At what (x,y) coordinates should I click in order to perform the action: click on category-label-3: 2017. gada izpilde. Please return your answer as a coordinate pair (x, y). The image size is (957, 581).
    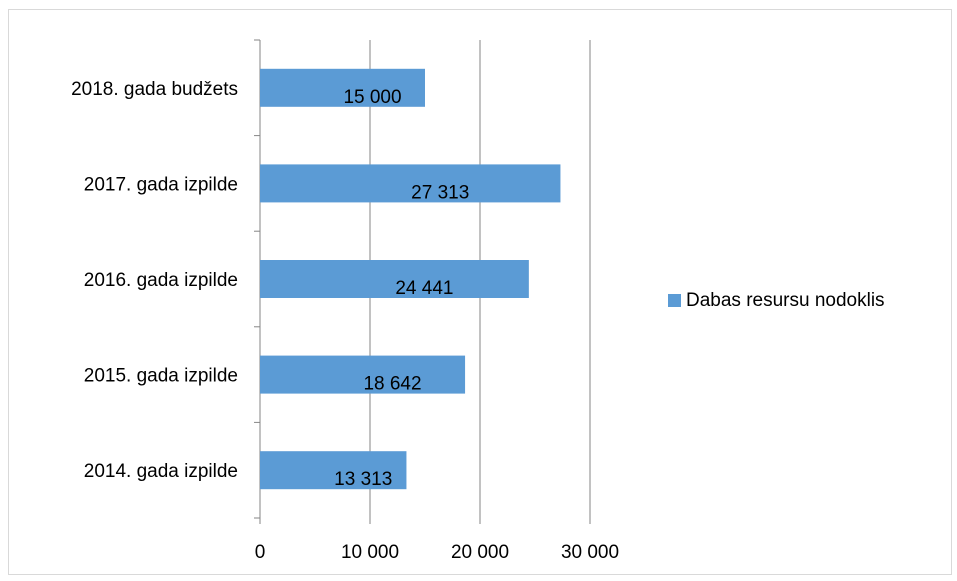
    Looking at the image, I should click on (161, 184).